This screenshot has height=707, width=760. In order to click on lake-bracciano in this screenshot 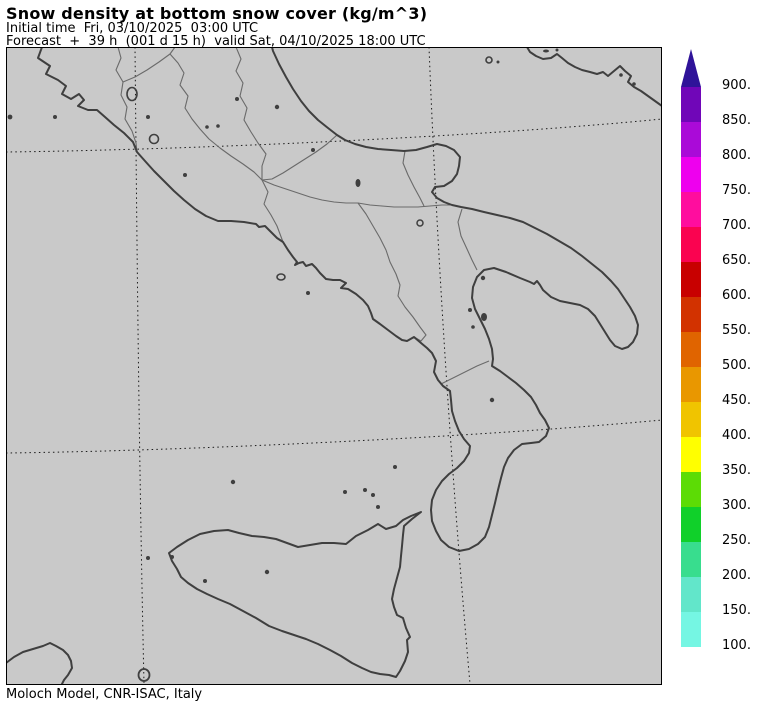, I will do `click(154, 139)`.